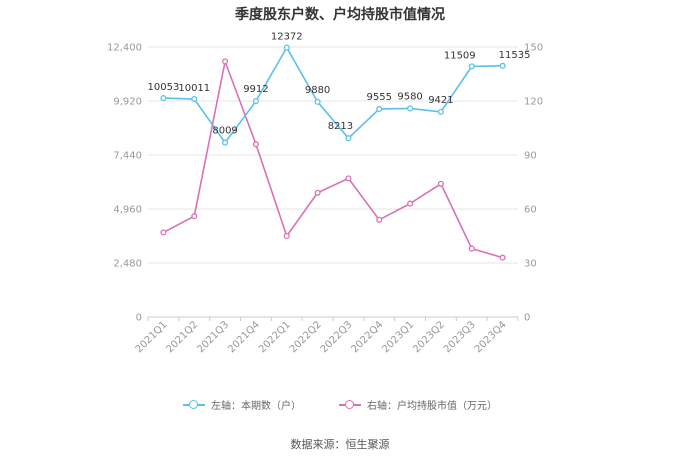  Describe the element at coordinates (491, 337) in the screenshot. I see `x-axis-tick-label: 2023Q4` at that location.